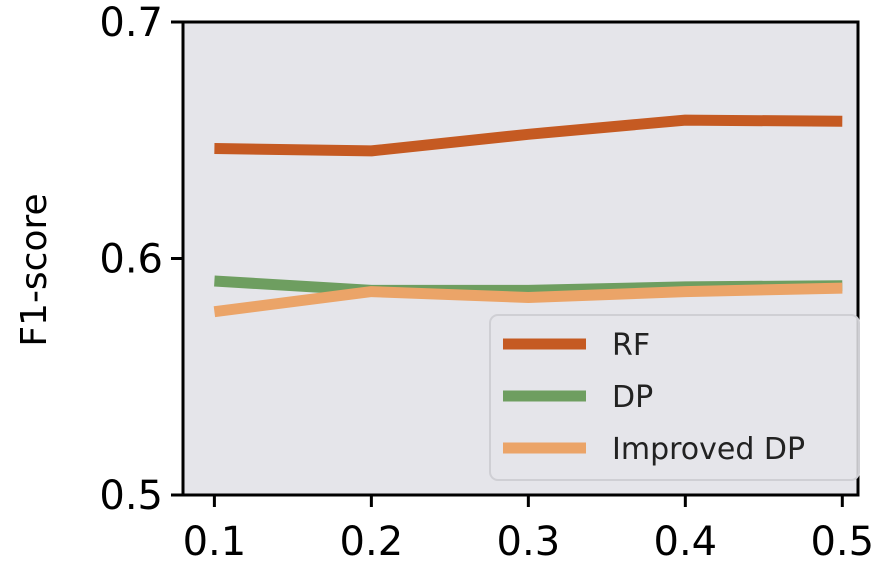 This screenshot has height=584, width=888. Describe the element at coordinates (842, 542) in the screenshot. I see `x-tick-label: 0.5` at that location.